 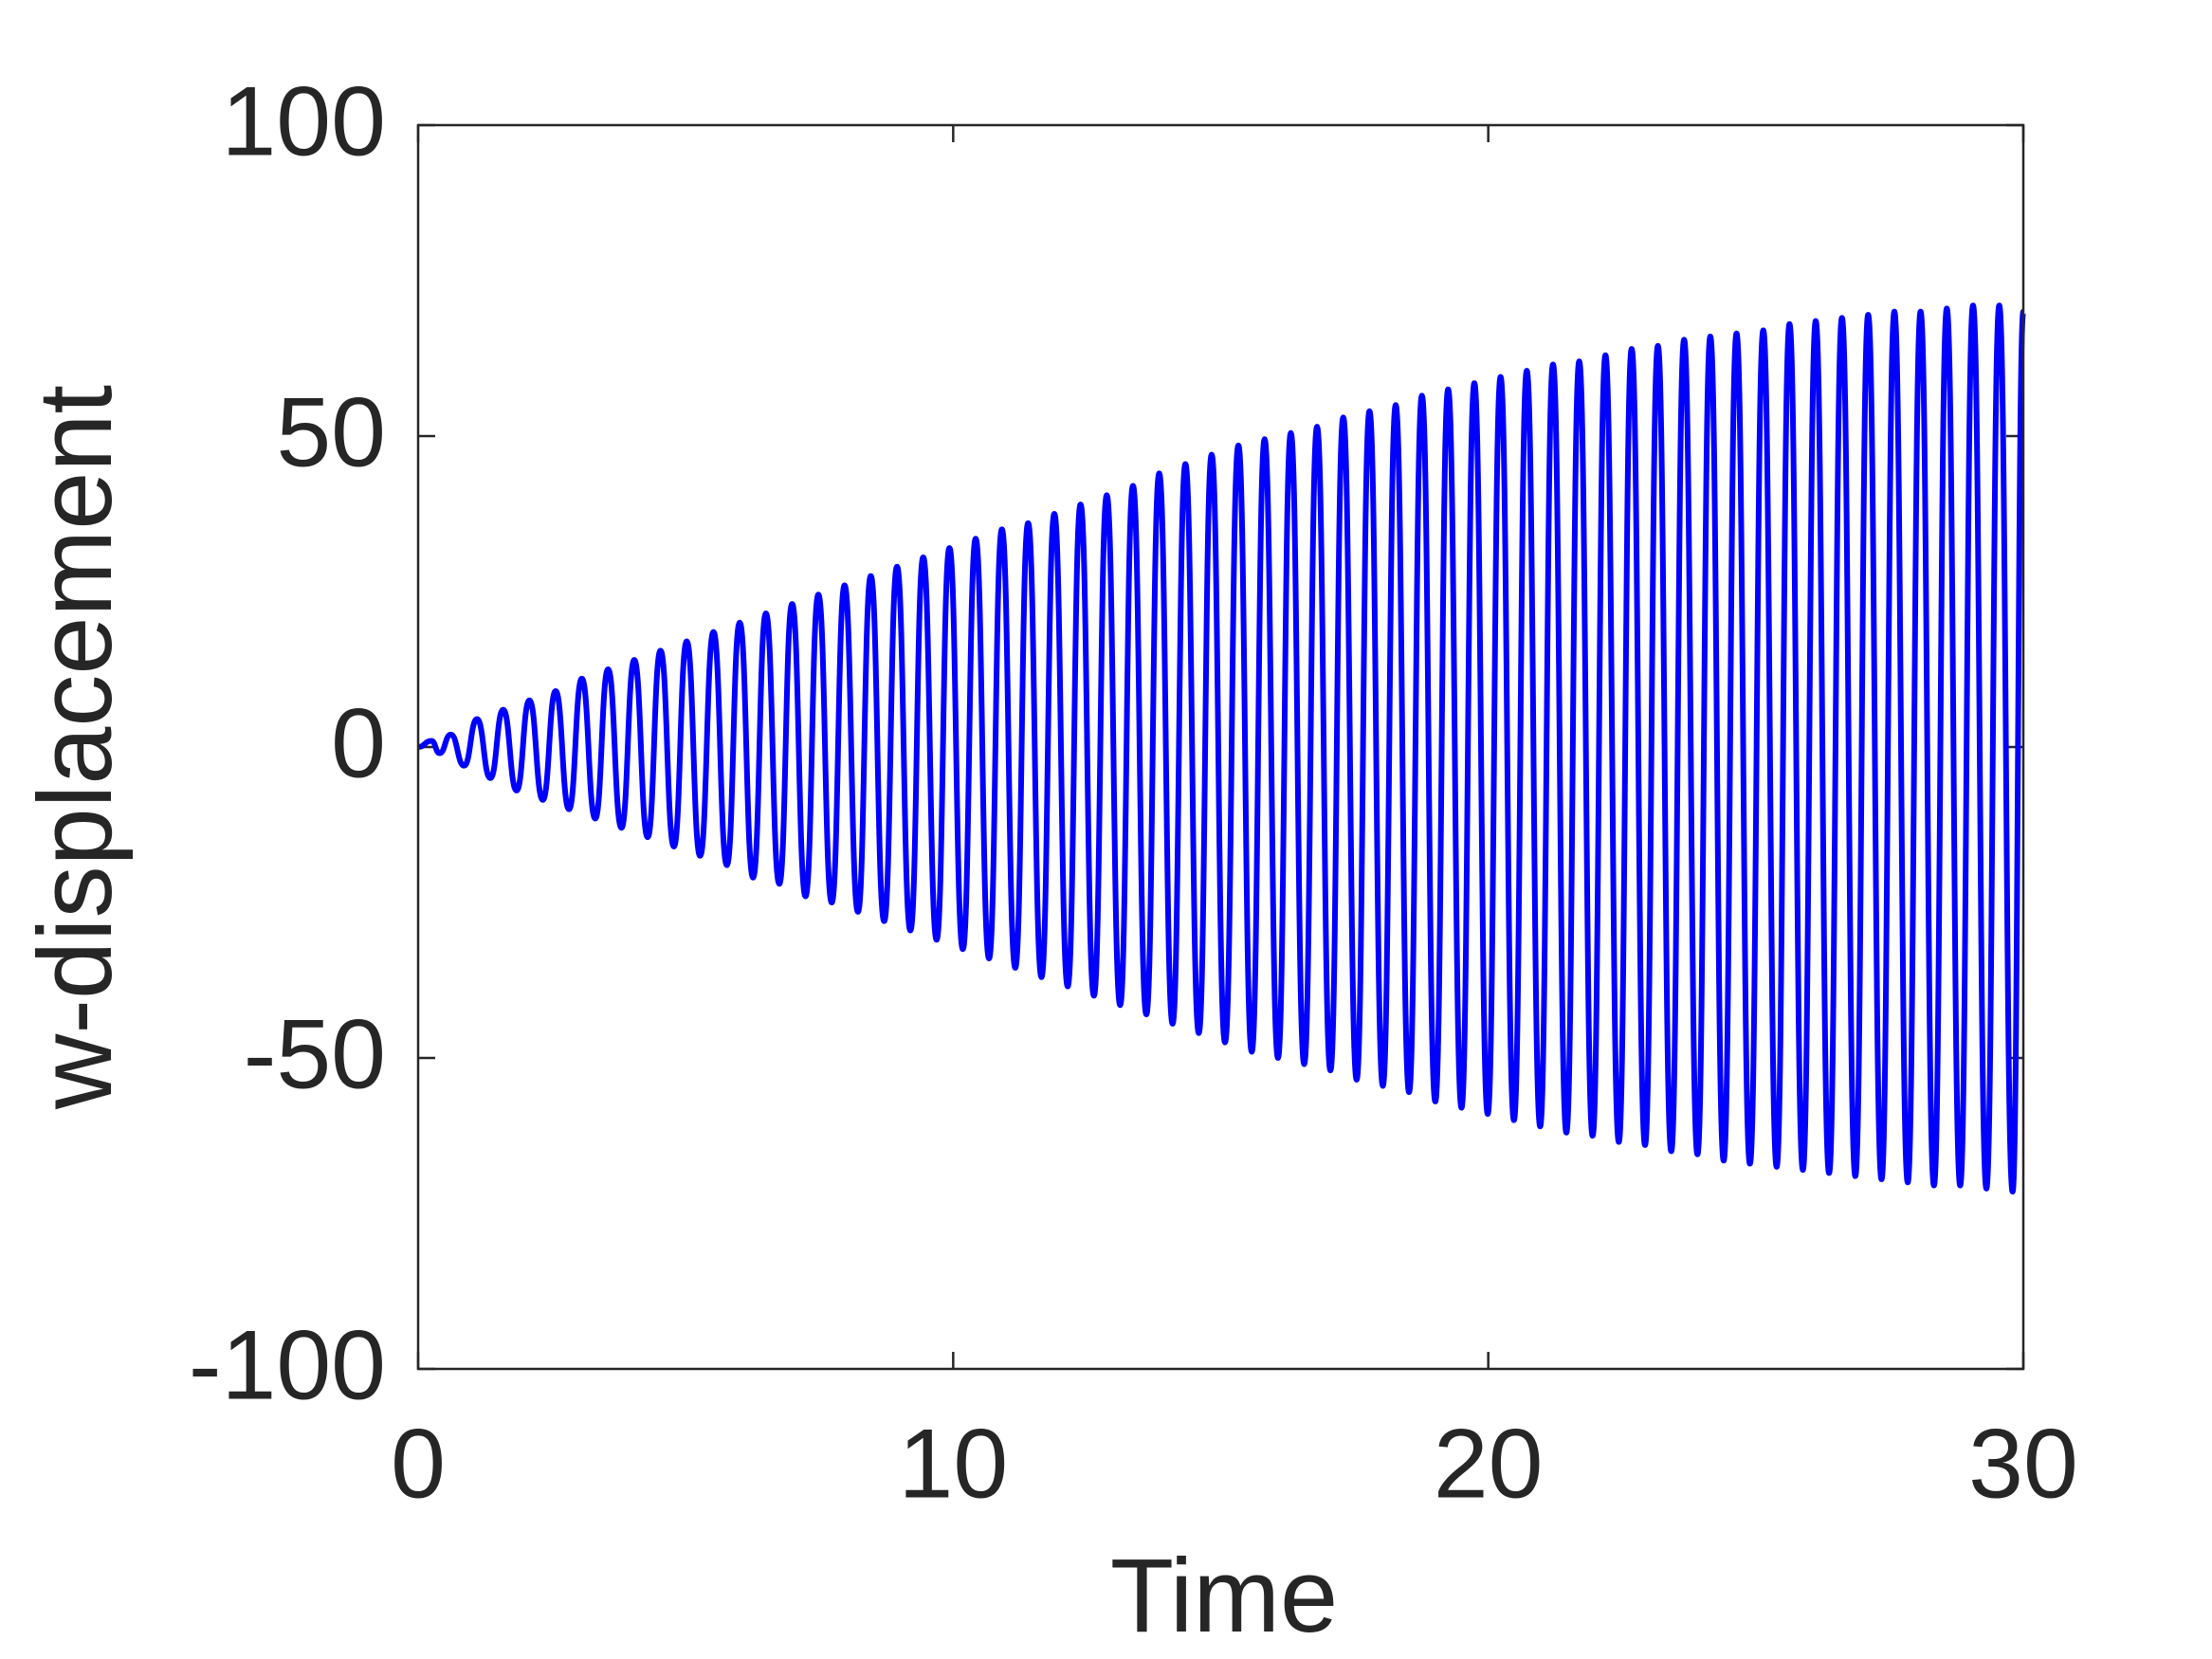 I want to click on x-tick-label: 20, so click(x=1489, y=1464).